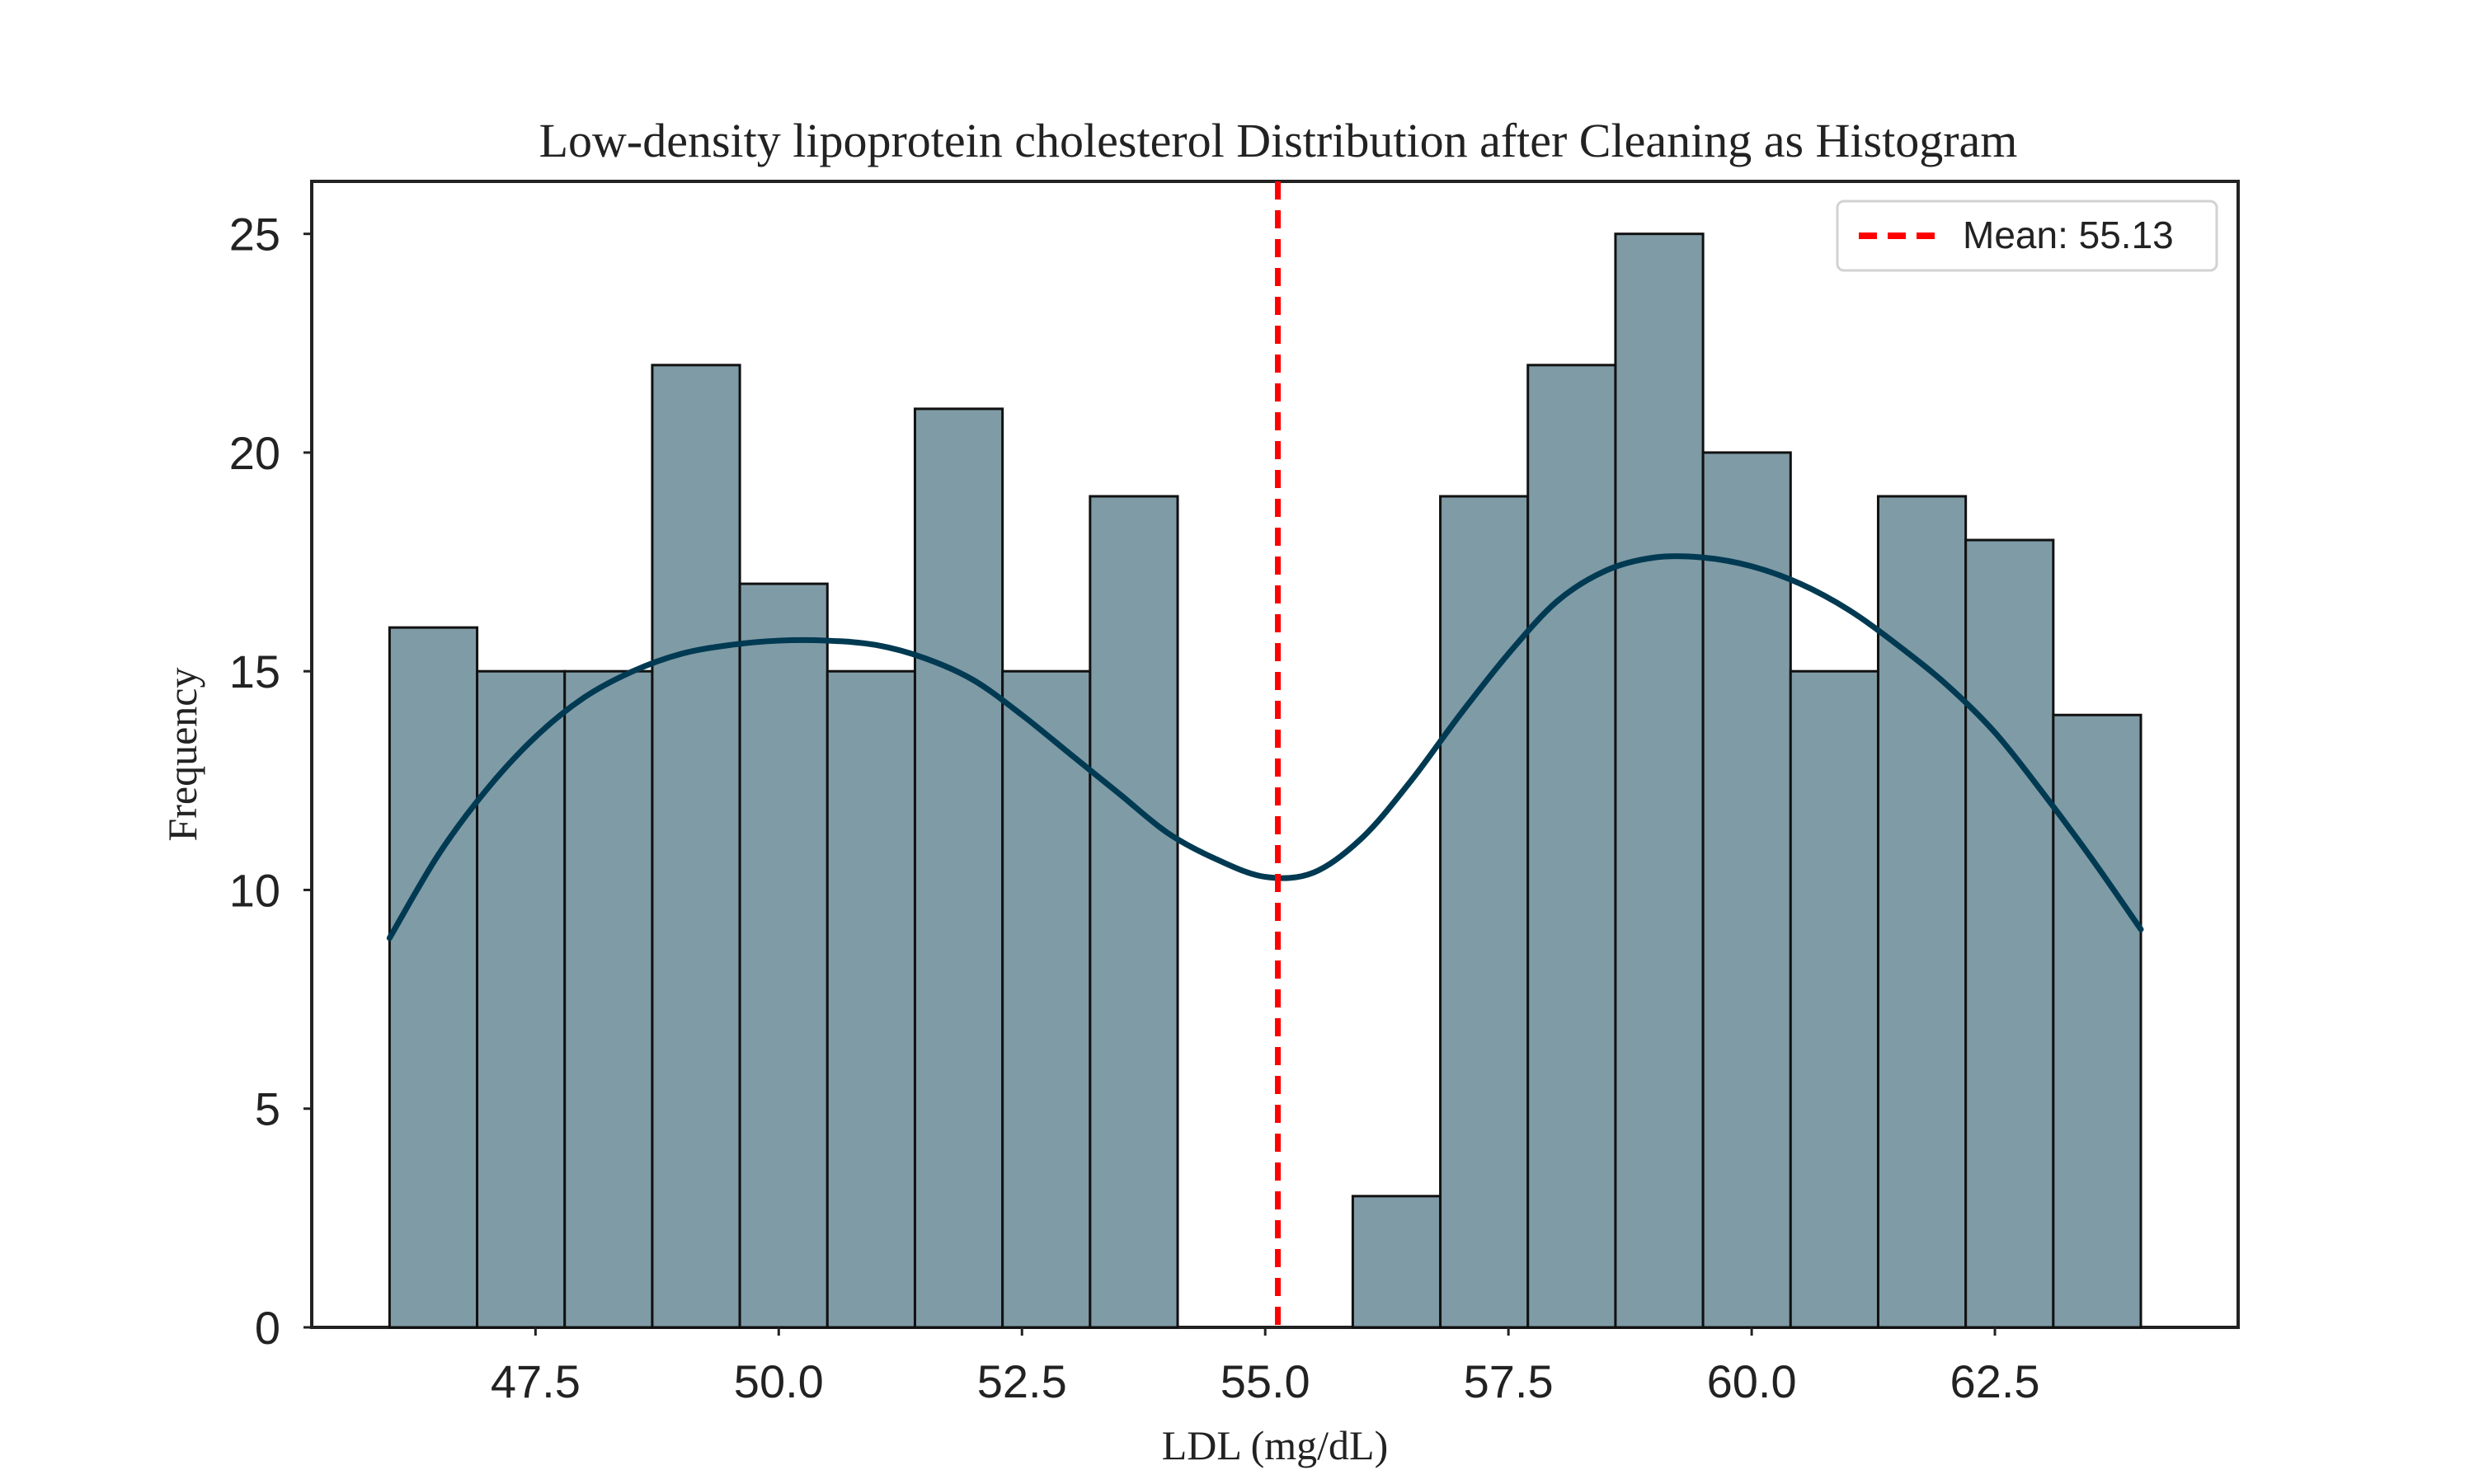 This screenshot has width=2474, height=1484. What do you see at coordinates (254, 453) in the screenshot?
I see `y-tick-label: 20` at bounding box center [254, 453].